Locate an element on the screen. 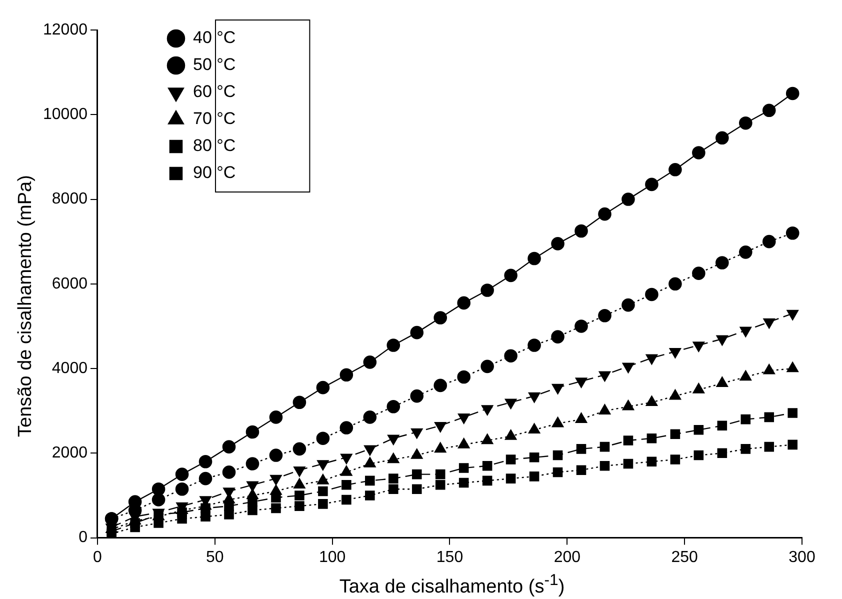 Image resolution: width=842 pixels, height=599 pixels. y-tick-label: 8000 is located at coordinates (70, 199).